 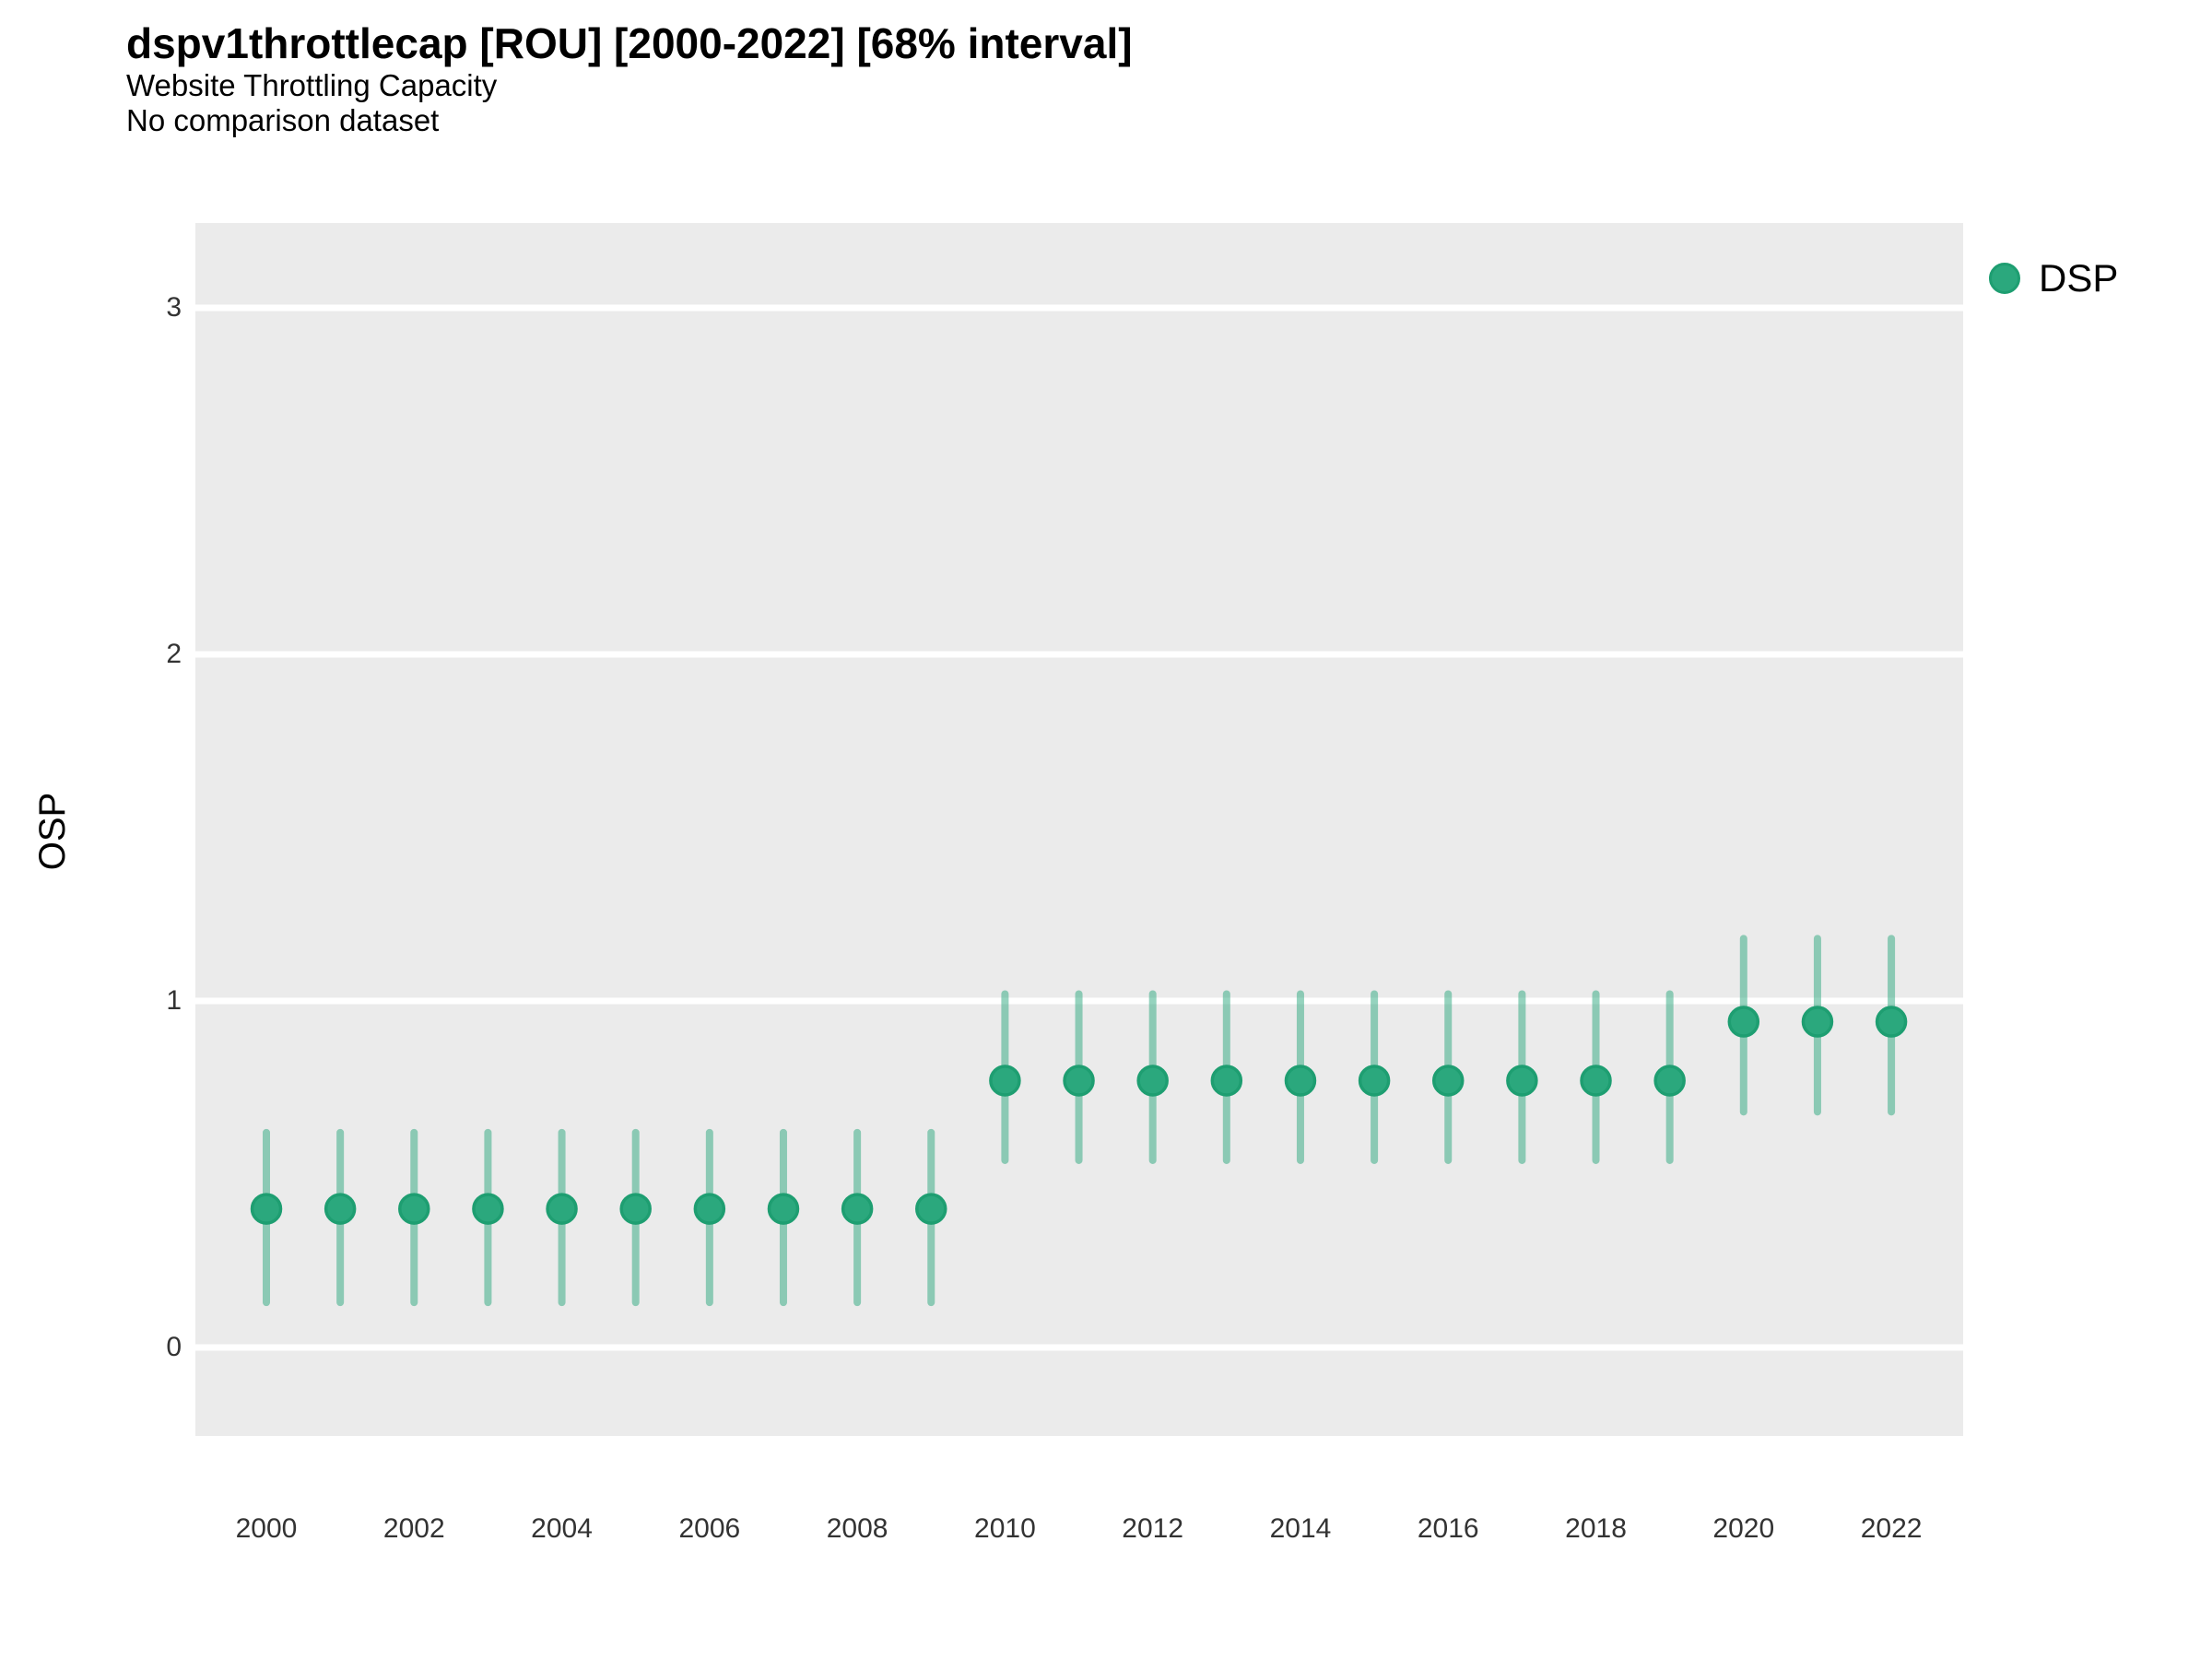 I want to click on gridline-y3, so click(x=1079, y=308).